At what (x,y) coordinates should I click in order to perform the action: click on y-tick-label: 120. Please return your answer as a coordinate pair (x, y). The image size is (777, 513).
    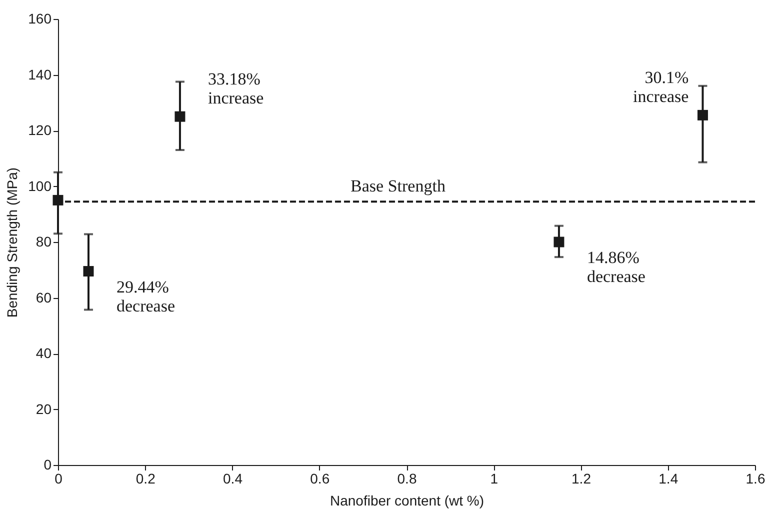
    Looking at the image, I should click on (40, 130).